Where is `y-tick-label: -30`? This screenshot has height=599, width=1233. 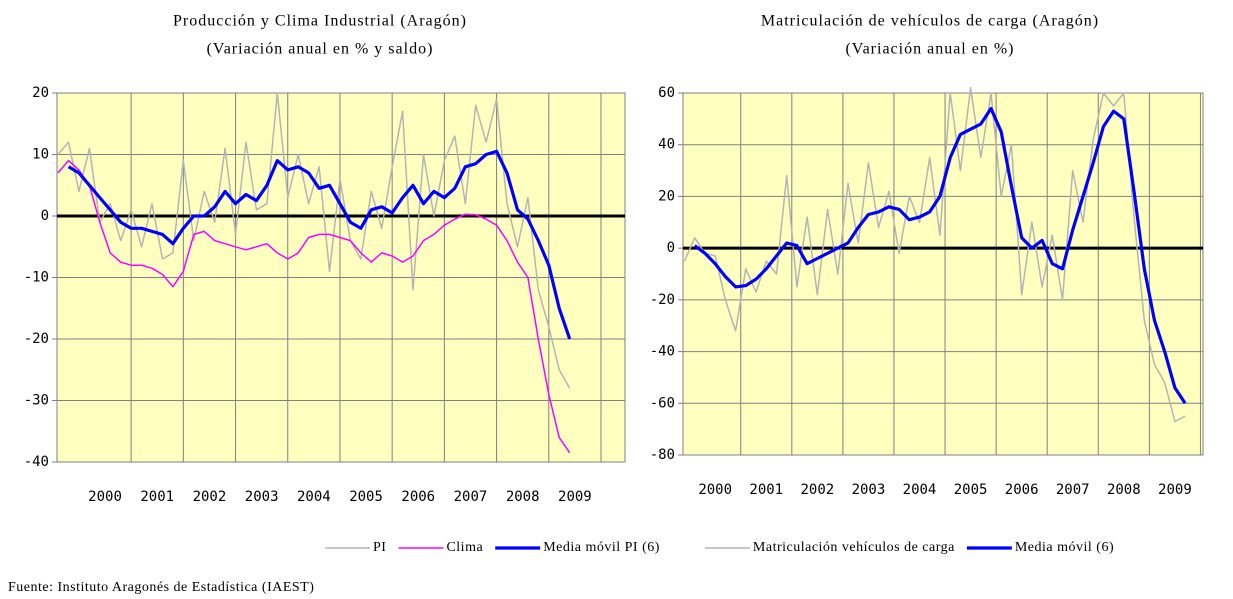
y-tick-label: -30 is located at coordinates (36, 401).